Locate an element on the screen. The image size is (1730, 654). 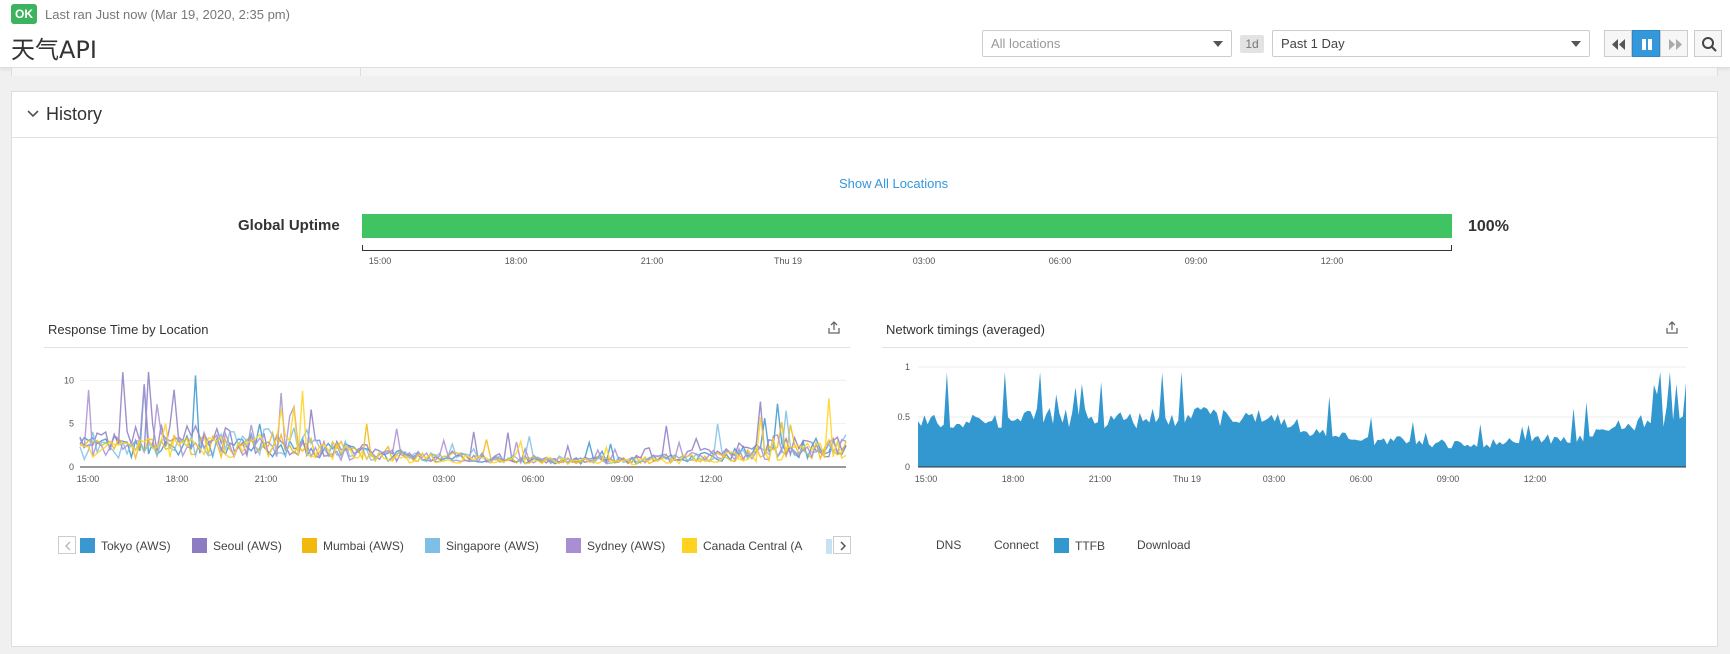
chevron-left-icon is located at coordinates (67, 546).